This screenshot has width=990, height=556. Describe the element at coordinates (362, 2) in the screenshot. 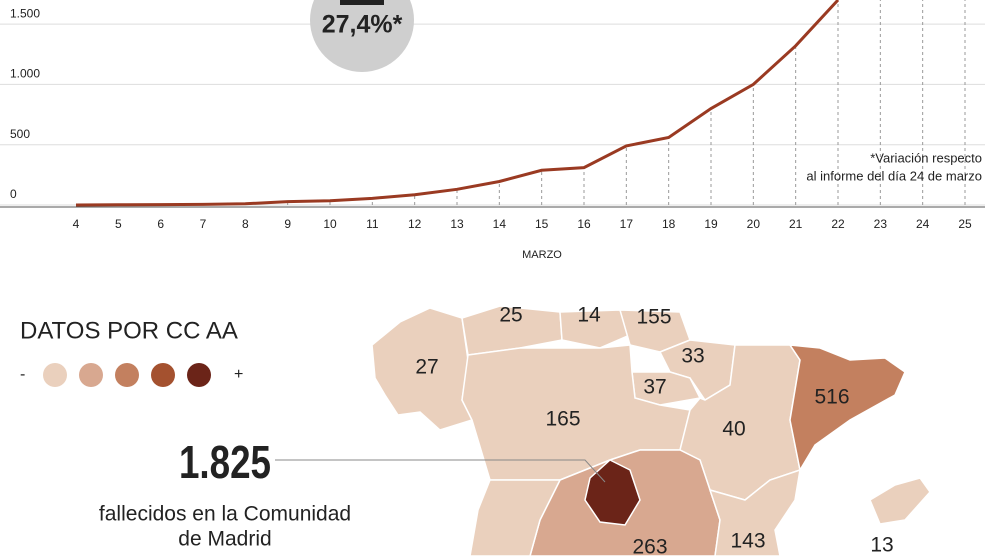

I see `annotation-icon` at that location.